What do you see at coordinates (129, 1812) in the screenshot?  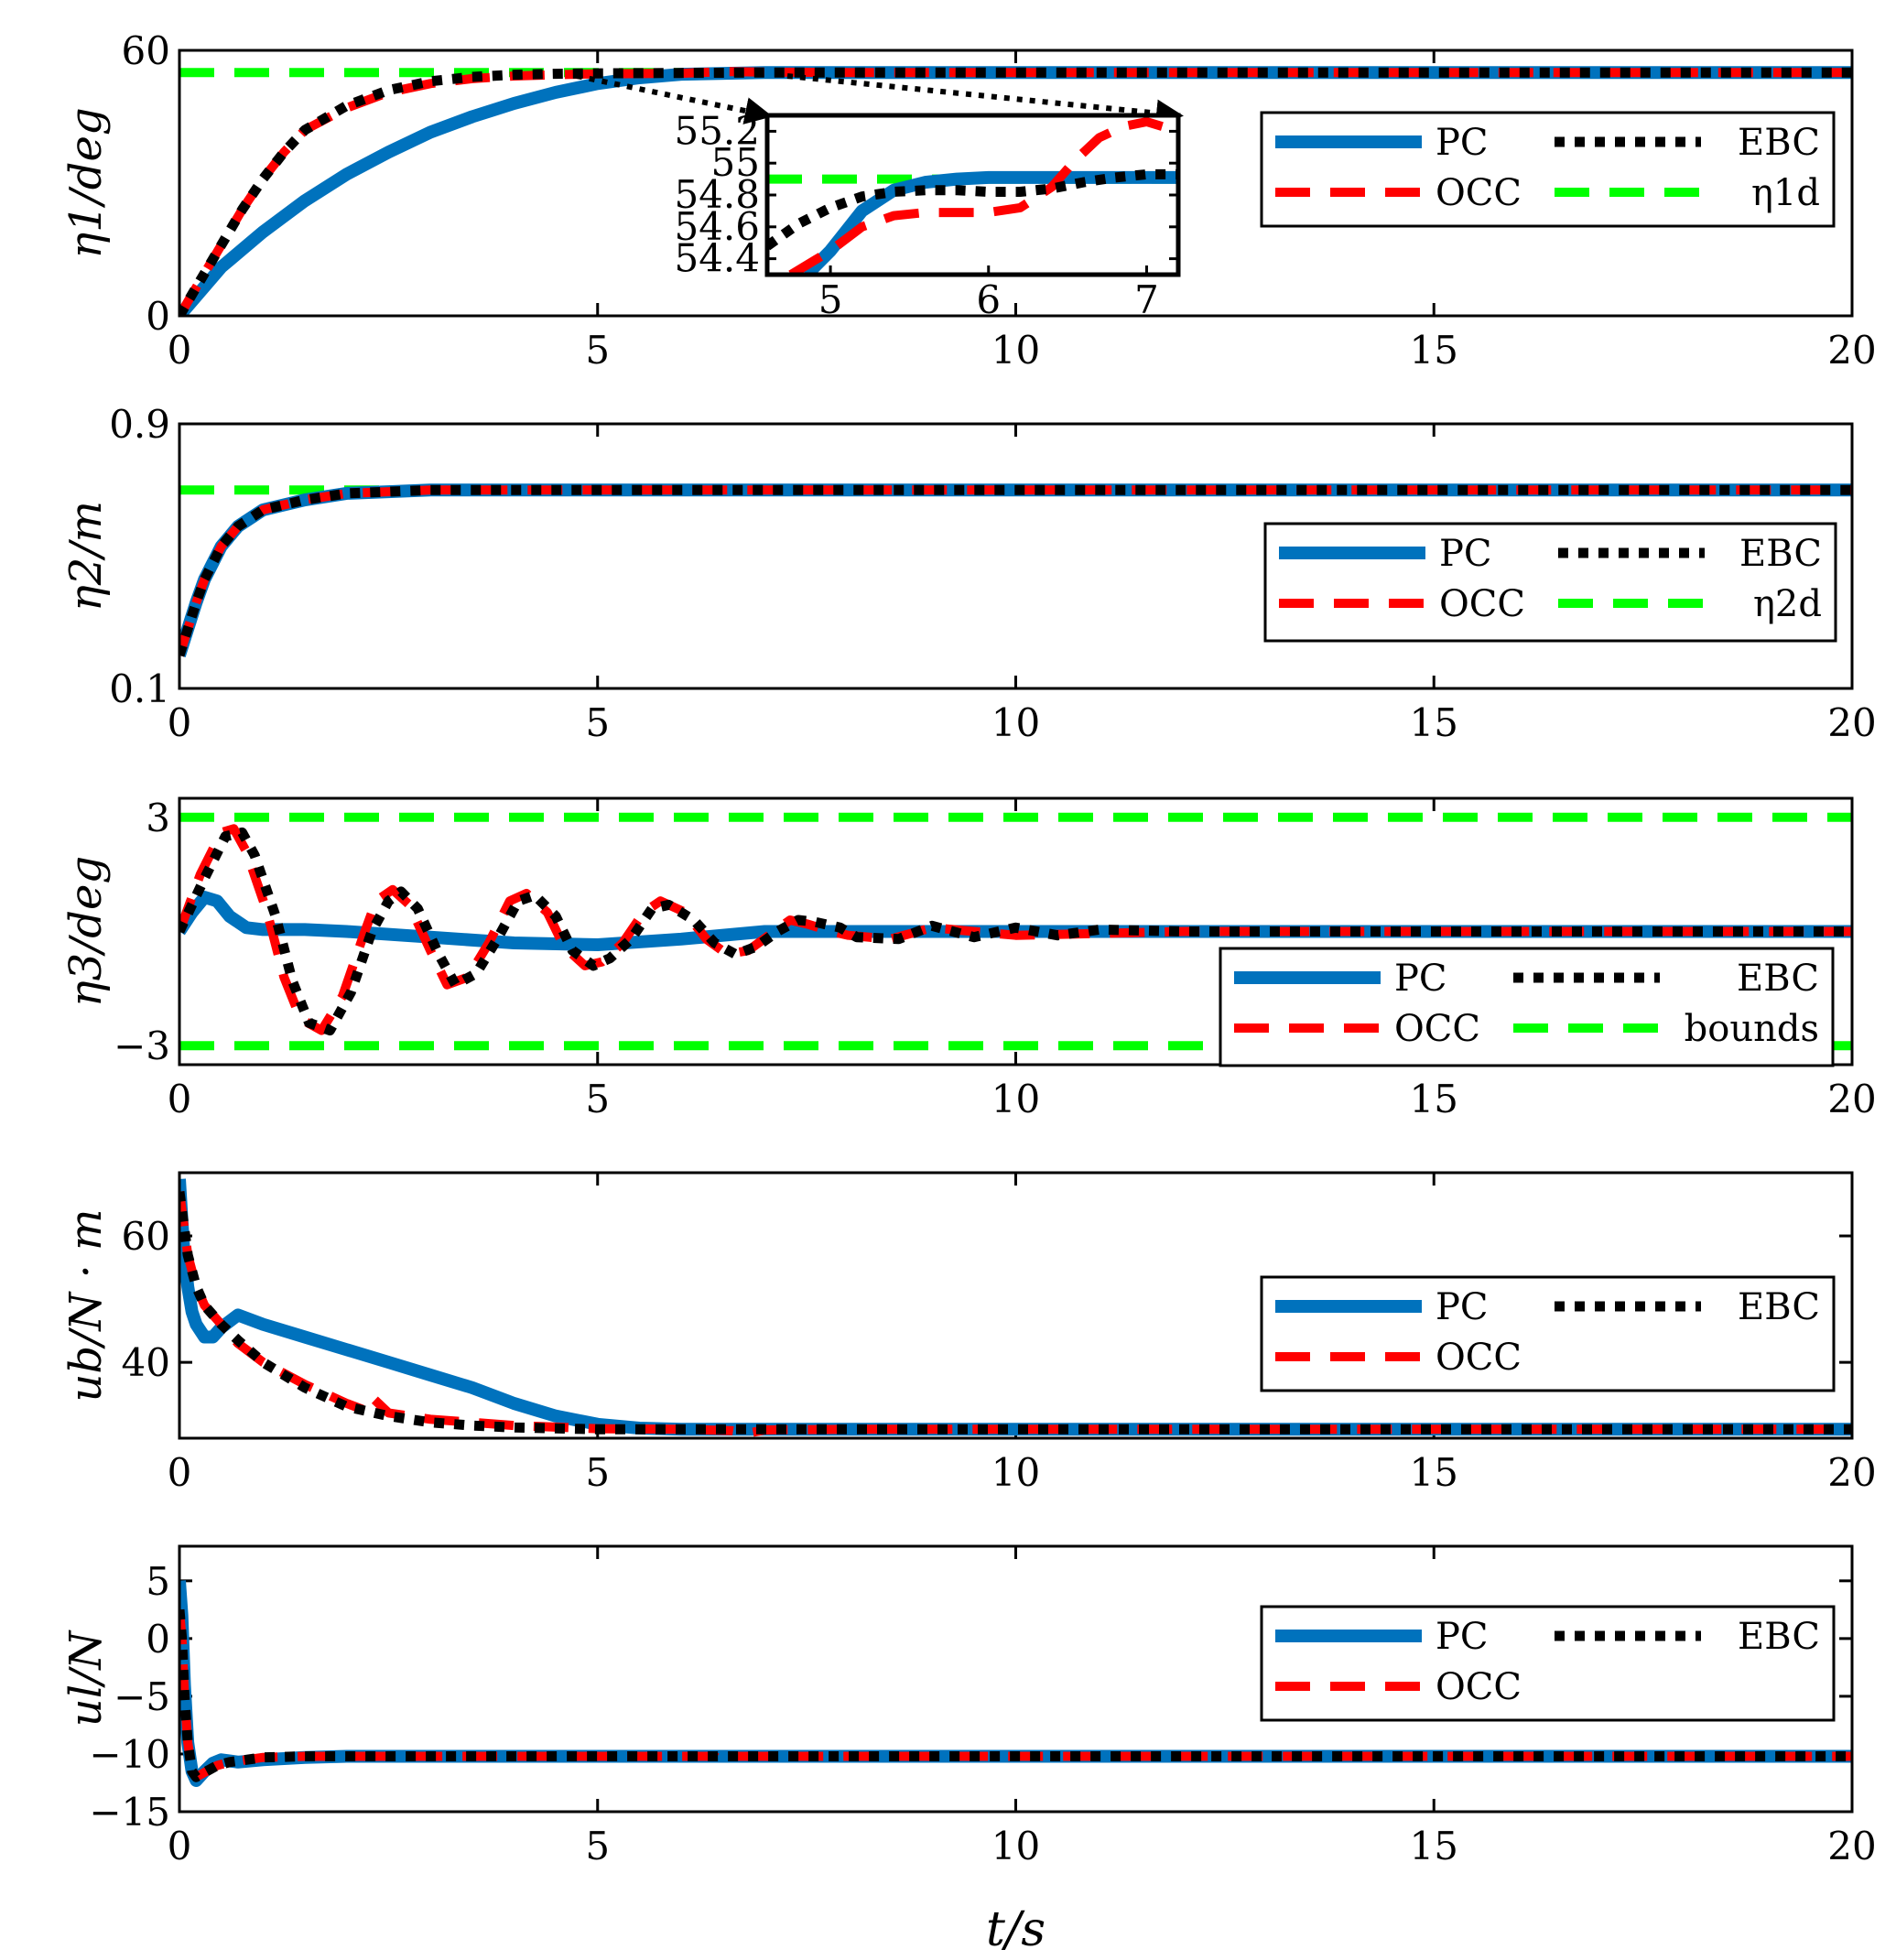 I see `y-tick-label: −15` at bounding box center [129, 1812].